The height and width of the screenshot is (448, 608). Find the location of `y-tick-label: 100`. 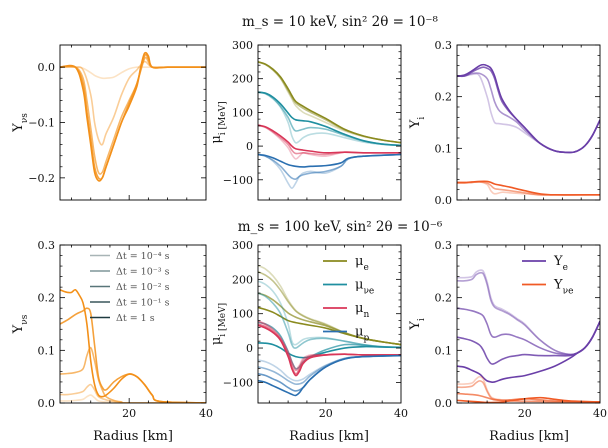

y-tick-label: 100 is located at coordinates (242, 112).